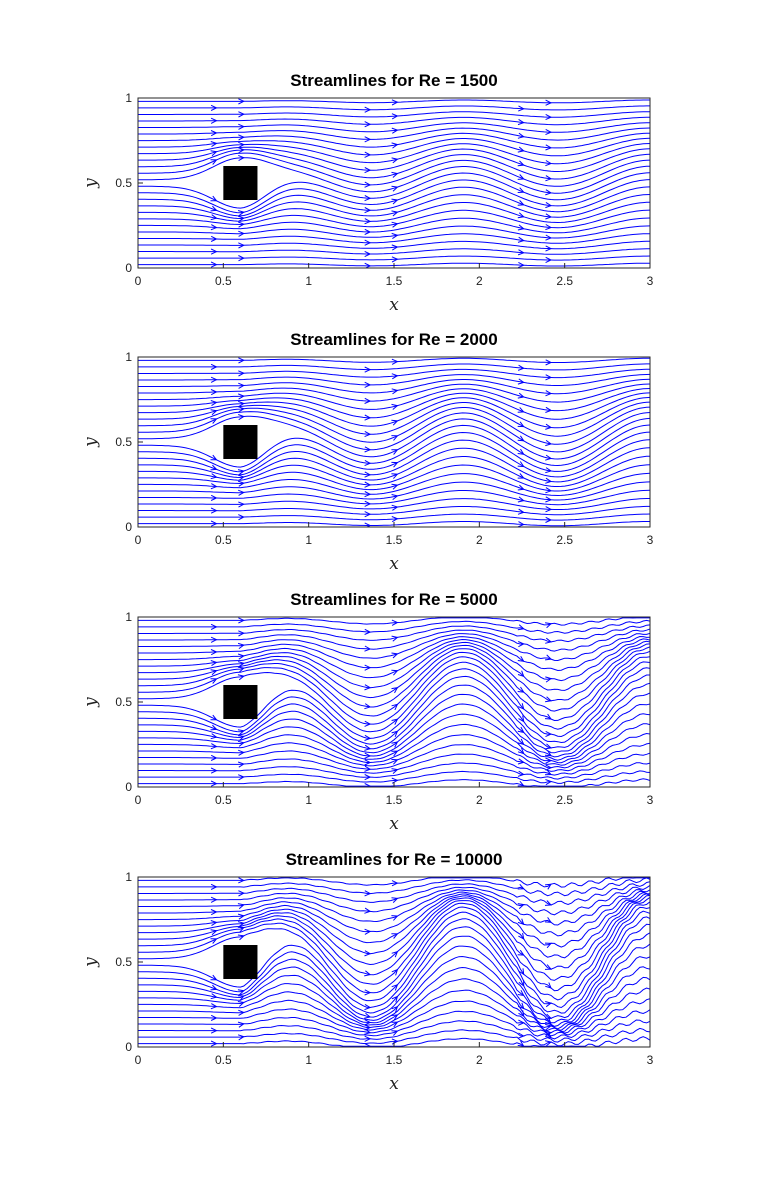 The height and width of the screenshot is (1185, 766). Describe the element at coordinates (138, 281) in the screenshot. I see `x-tick-label: 0` at that location.